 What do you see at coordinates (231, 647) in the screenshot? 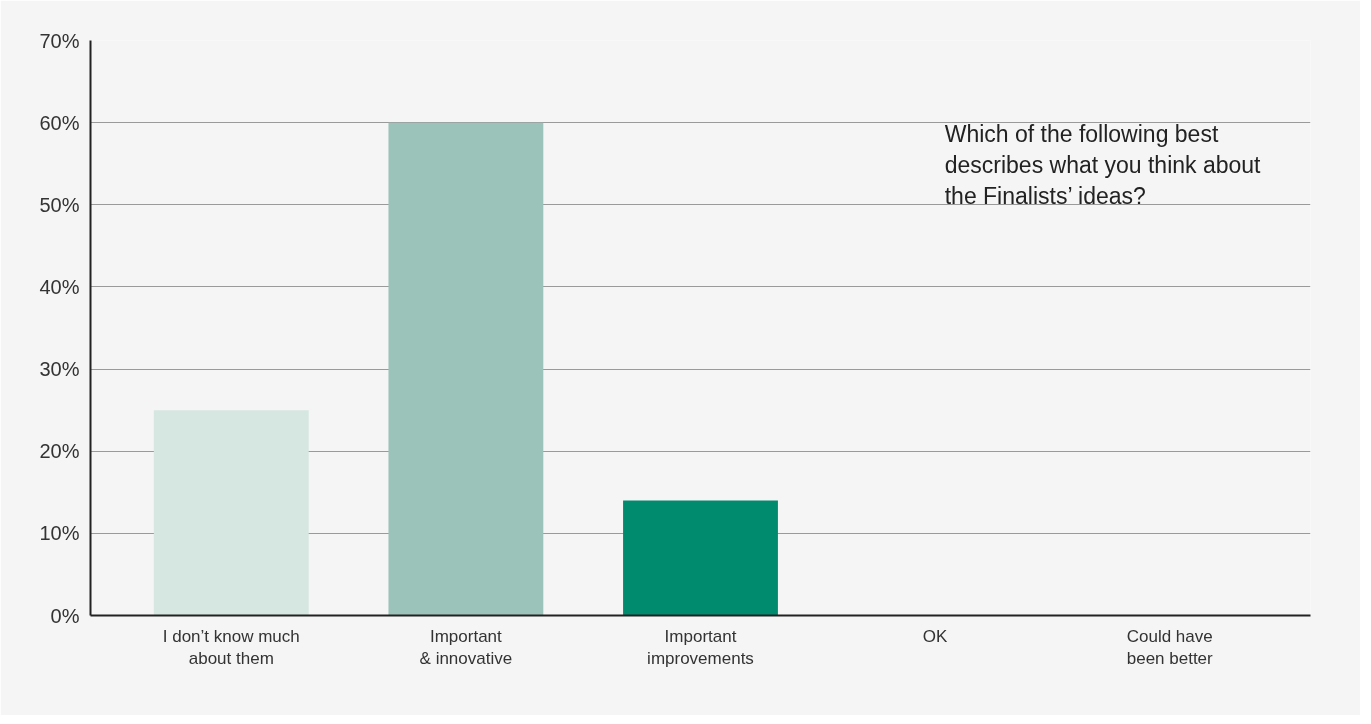
I see `x-tick-label: I don’t know much about them` at bounding box center [231, 647].